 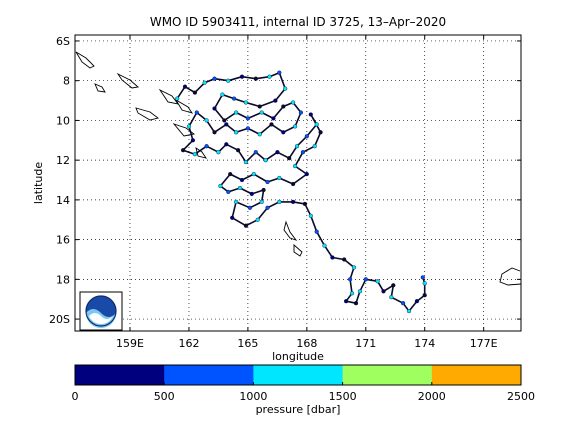 What do you see at coordinates (188, 343) in the screenshot?
I see `x-tick-label: 162` at bounding box center [188, 343].